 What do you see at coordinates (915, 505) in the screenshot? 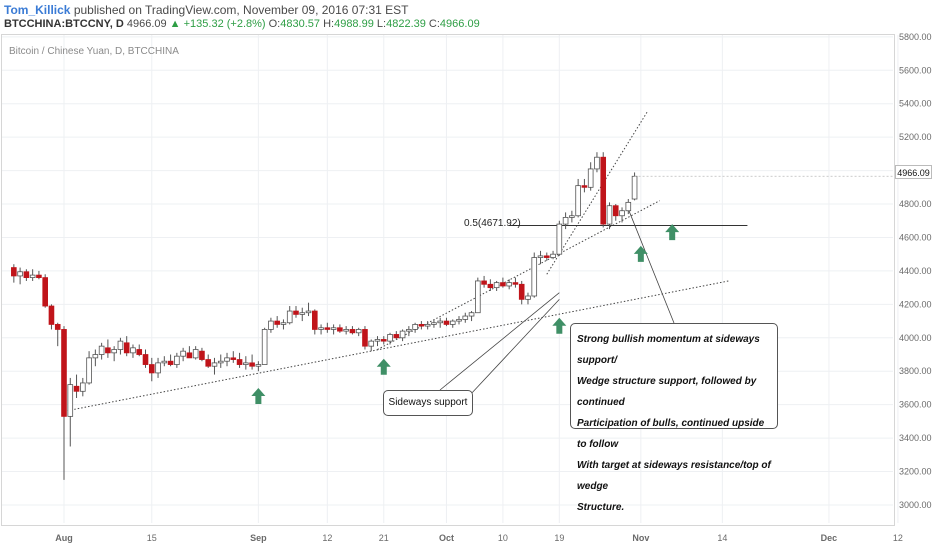
I see `y-tick-label: 3000.00` at bounding box center [915, 505].